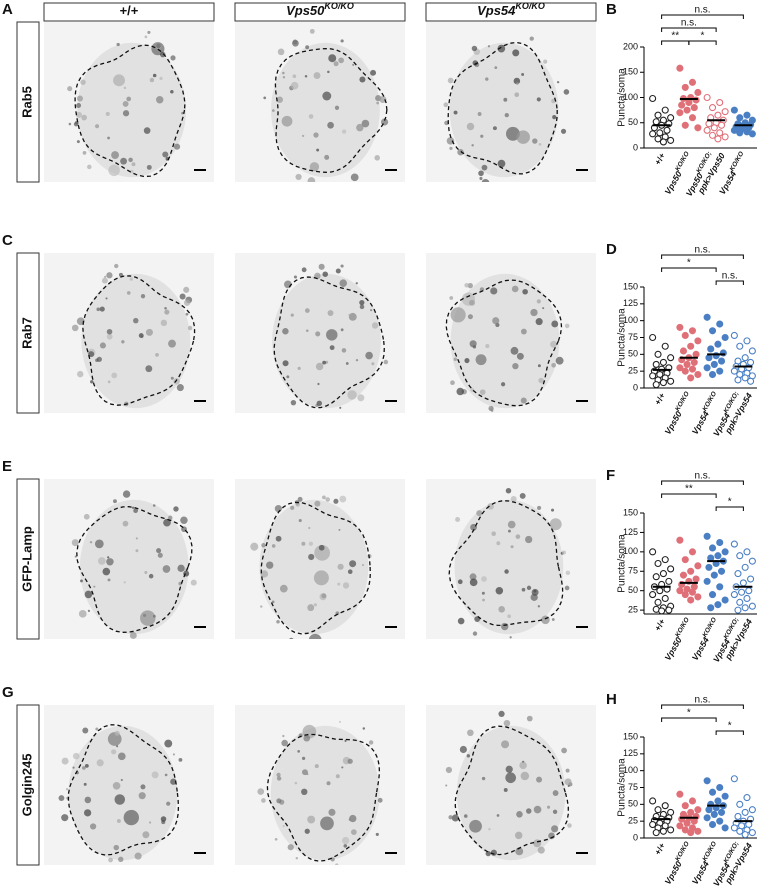 The image size is (763, 890). I want to click on x-tick-label: +/+, so click(659, 399).